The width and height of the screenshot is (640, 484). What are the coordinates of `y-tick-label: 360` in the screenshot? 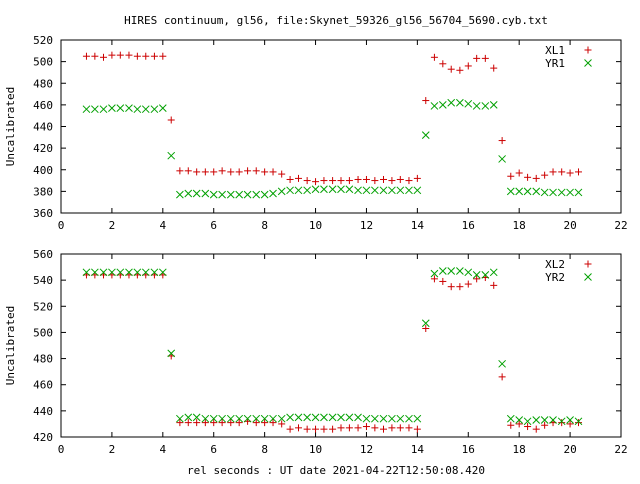 It's located at (43, 213).